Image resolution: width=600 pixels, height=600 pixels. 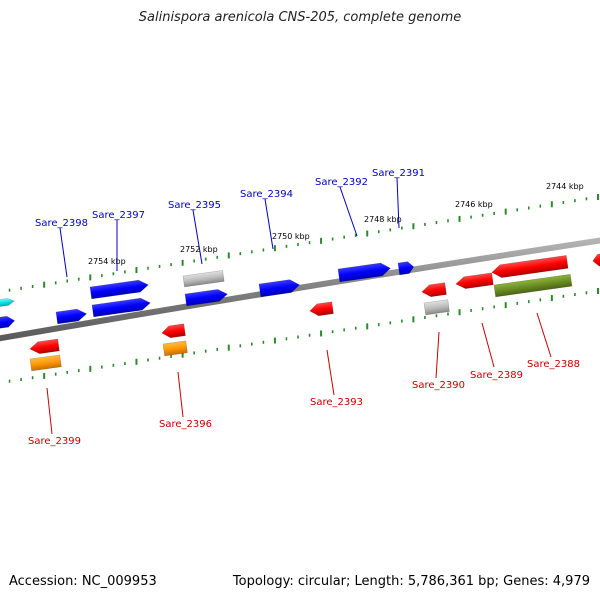 I want to click on reverse-gene-label: Sare_2399, so click(x=54, y=441).